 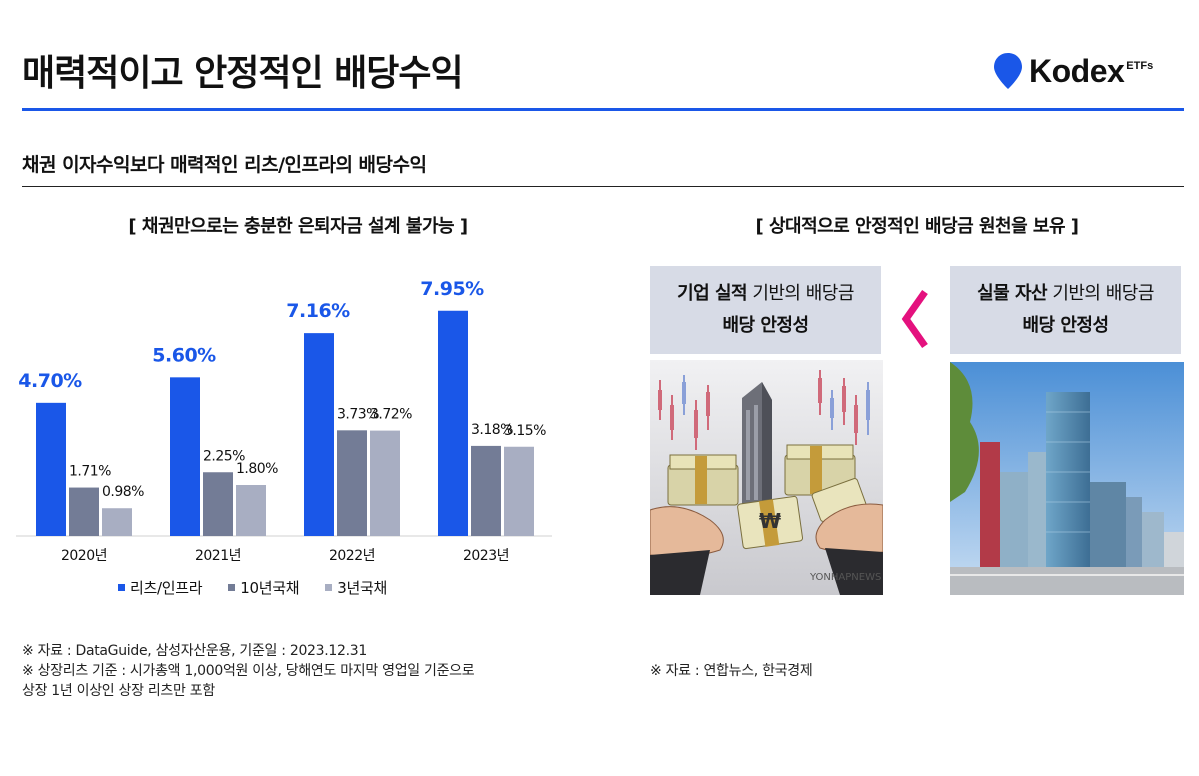 I want to click on photo-corporate-dividends: ₩ YONHAPNEWS, so click(x=766, y=477).